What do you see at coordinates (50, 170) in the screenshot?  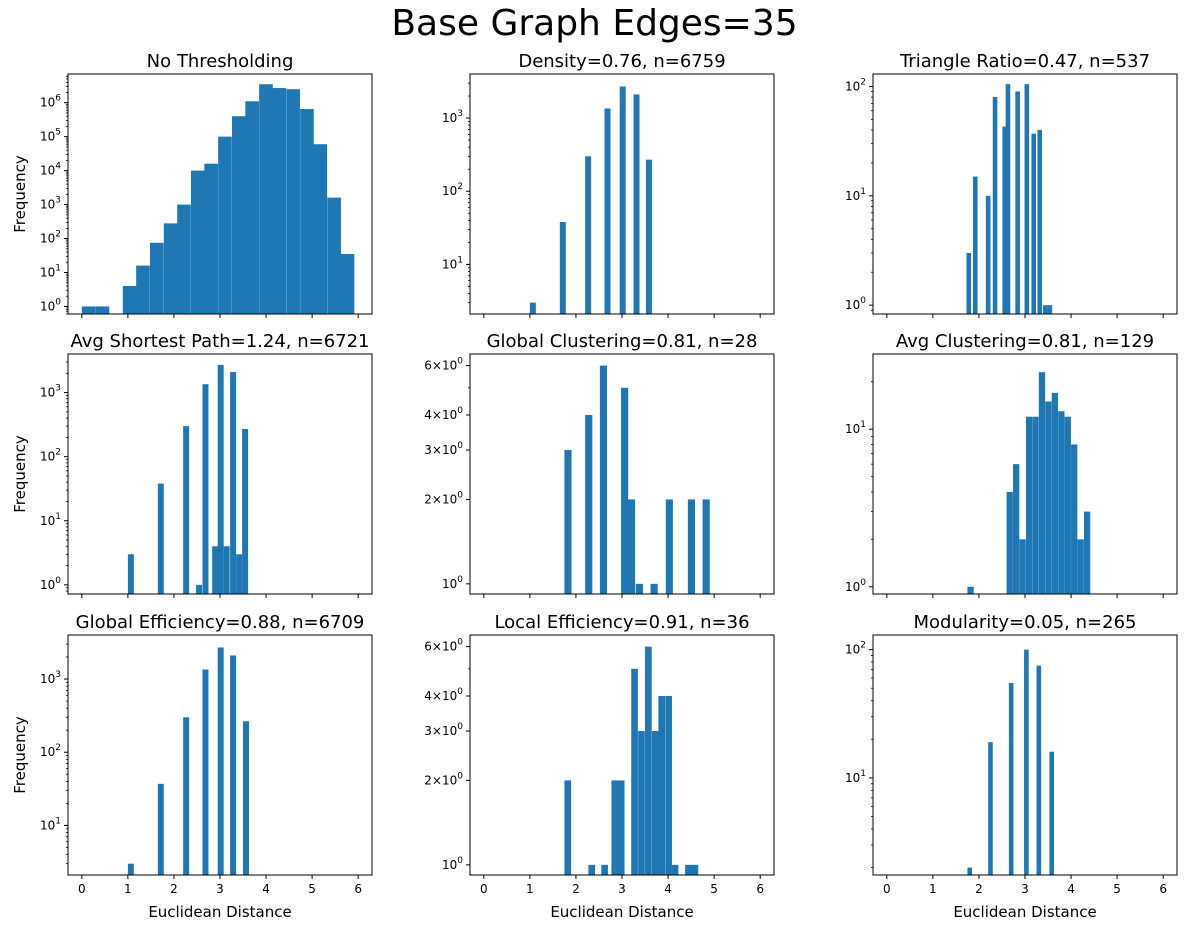 I see `y-tick-label: 10⁴` at bounding box center [50, 170].